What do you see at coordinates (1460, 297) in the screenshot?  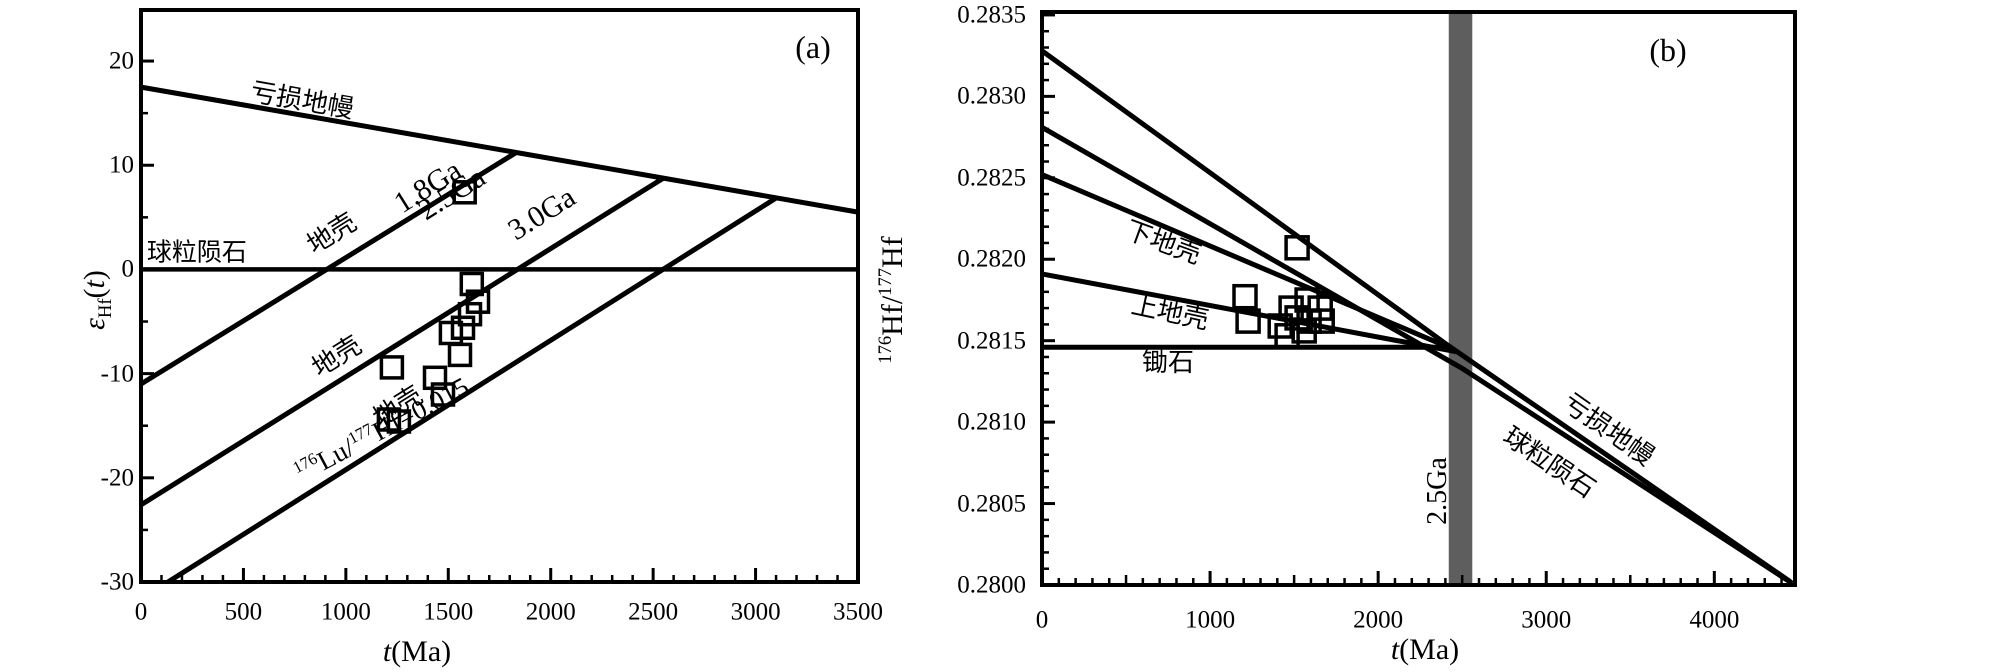 I see `age-band-2.5ga` at bounding box center [1460, 297].